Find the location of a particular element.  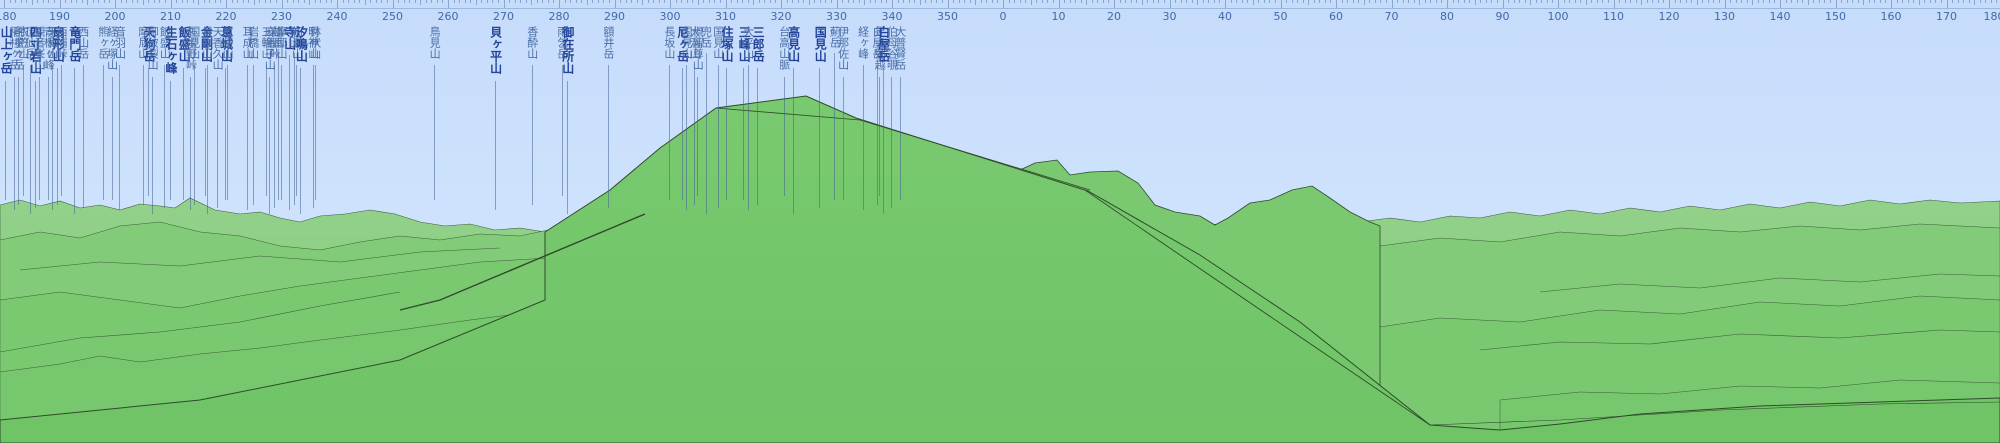

peak-label: 明星ヶ岳 is located at coordinates (19, 48).